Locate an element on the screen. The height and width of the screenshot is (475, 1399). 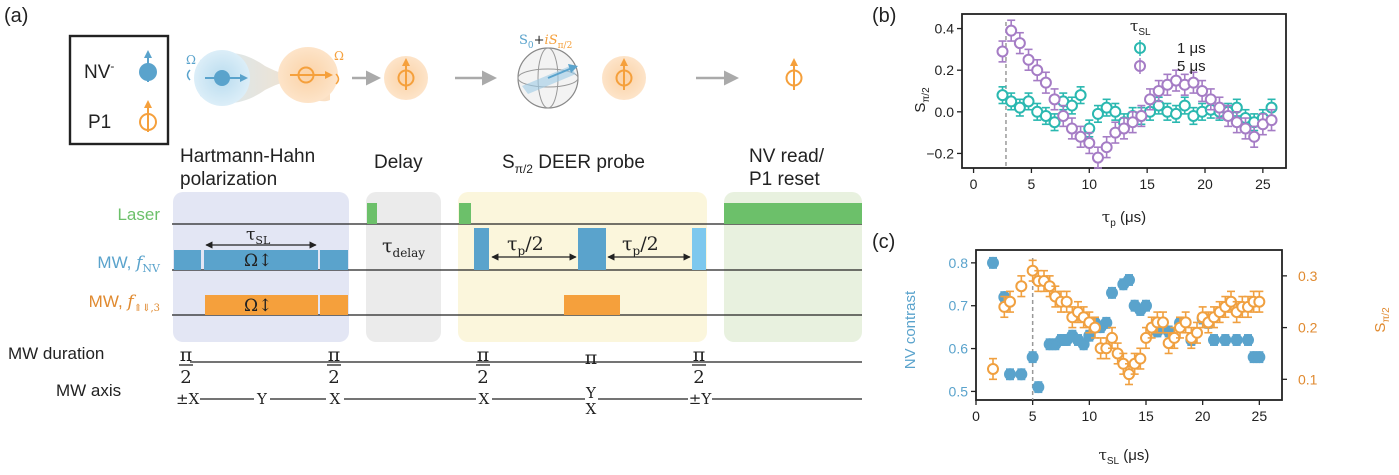
plot-b: 0 5 10 15 20 25 −0.2 0.0 0.2 0.4 is located at coordinates (1106, 102).